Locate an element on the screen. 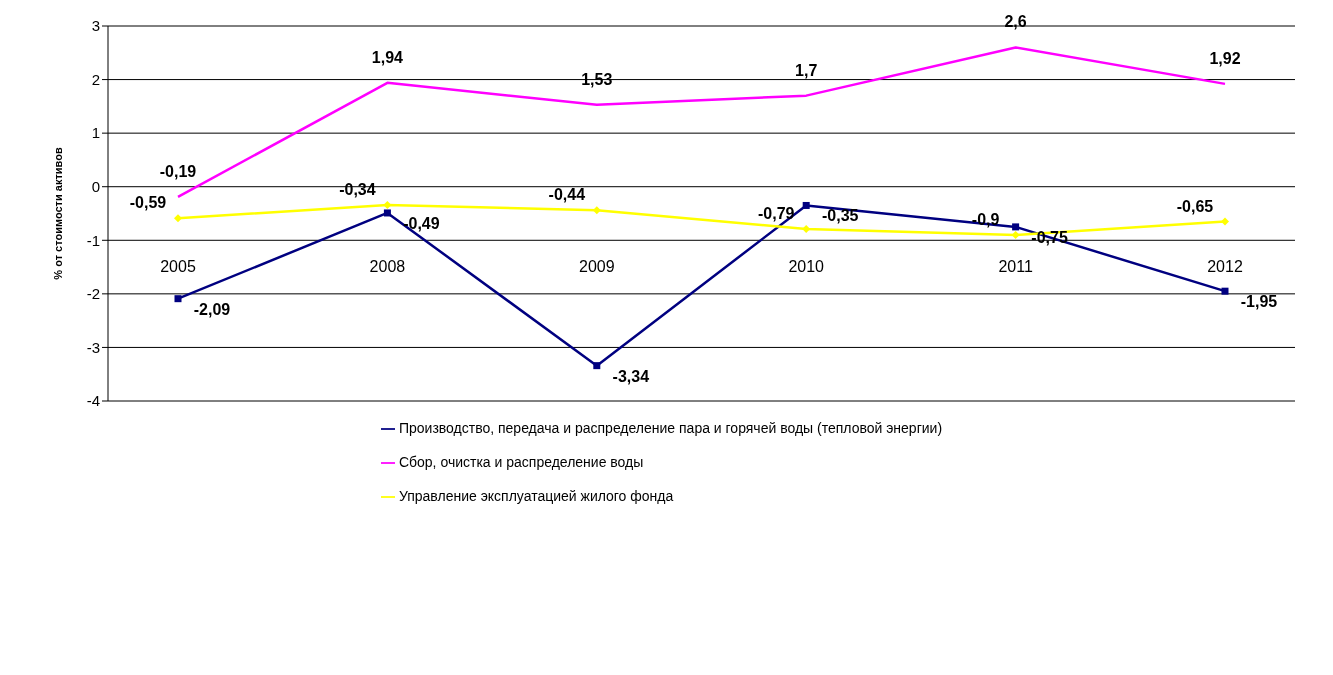 The width and height of the screenshot is (1333, 675). data-label: -1,95 is located at coordinates (1259, 302).